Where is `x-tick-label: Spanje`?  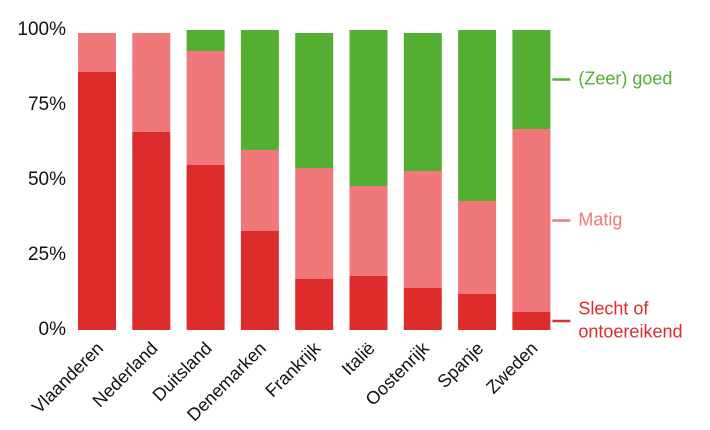 x-tick-label: Spanje is located at coordinates (461, 365).